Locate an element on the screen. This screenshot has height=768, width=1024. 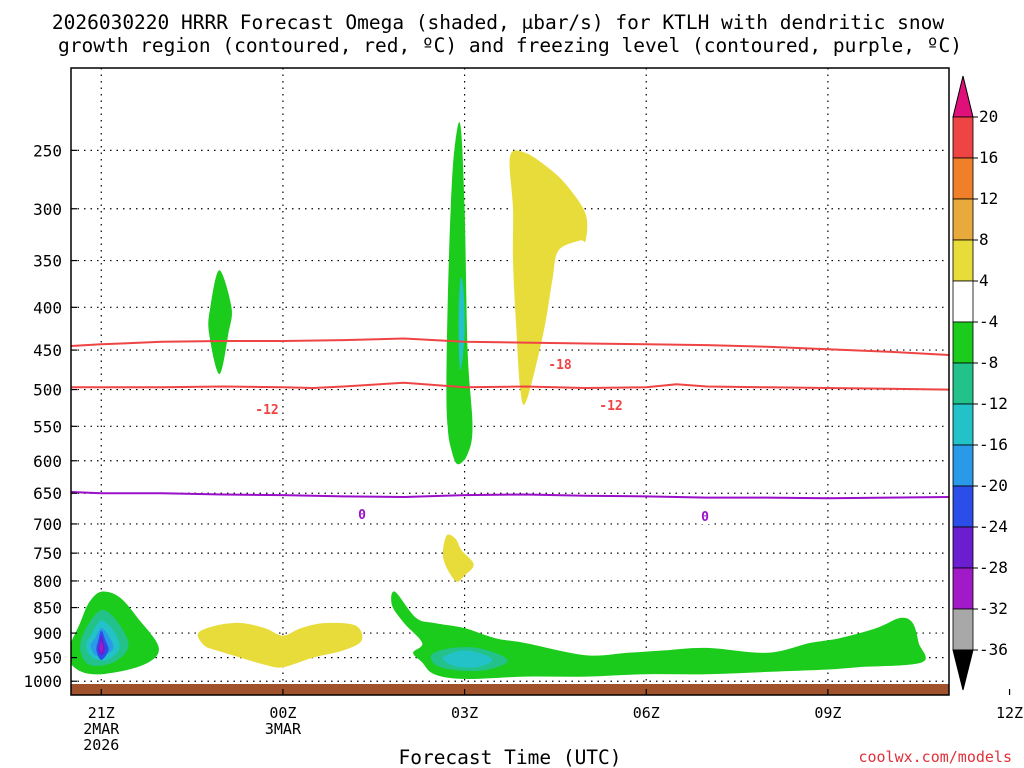
y-tick-label: 300 is located at coordinates (47, 209).